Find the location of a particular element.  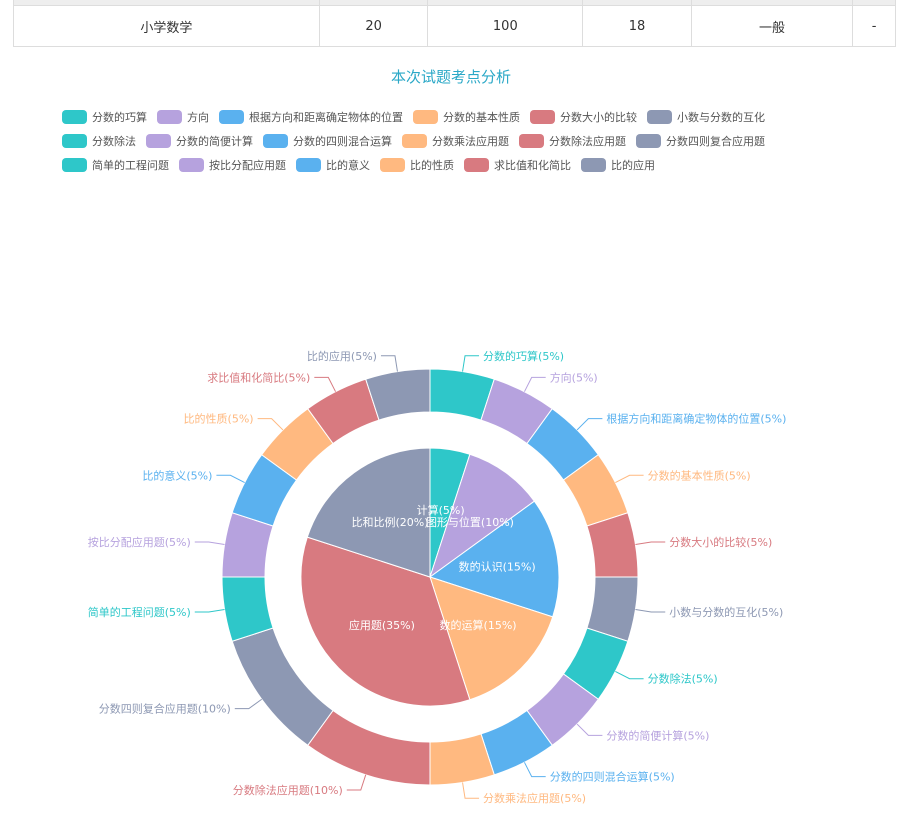

legend-label: 方向 is located at coordinates (198, 117).